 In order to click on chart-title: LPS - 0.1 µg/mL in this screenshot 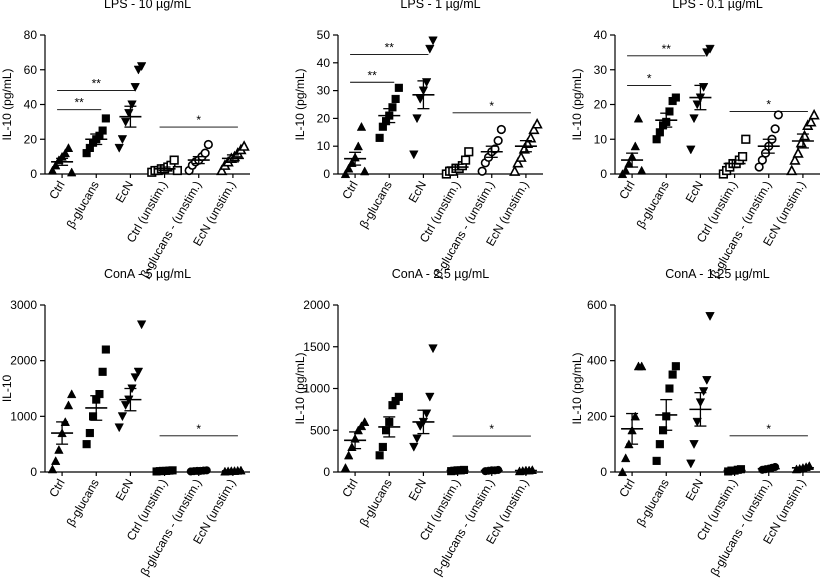, I will do `click(717, 5)`.